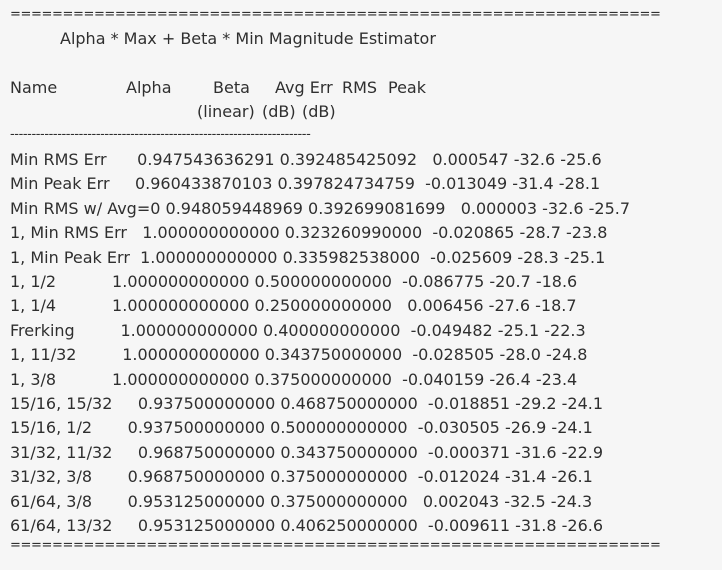 The height and width of the screenshot is (570, 722). What do you see at coordinates (149, 87) in the screenshot?
I see `header-alpha: Alpha` at bounding box center [149, 87].